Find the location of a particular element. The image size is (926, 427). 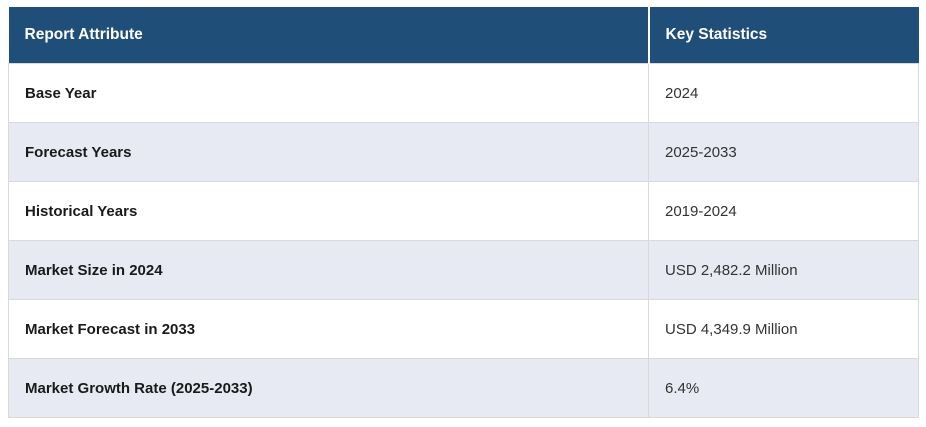

attribute-cell: Market Forecast in 2033 is located at coordinates (328, 329).